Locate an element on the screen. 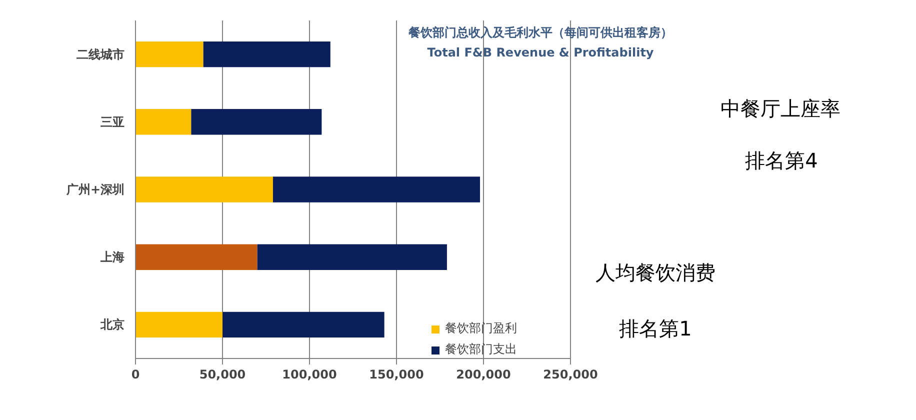 Image resolution: width=916 pixels, height=420 pixels. text: 中餐厅上座率 is located at coordinates (780, 108).